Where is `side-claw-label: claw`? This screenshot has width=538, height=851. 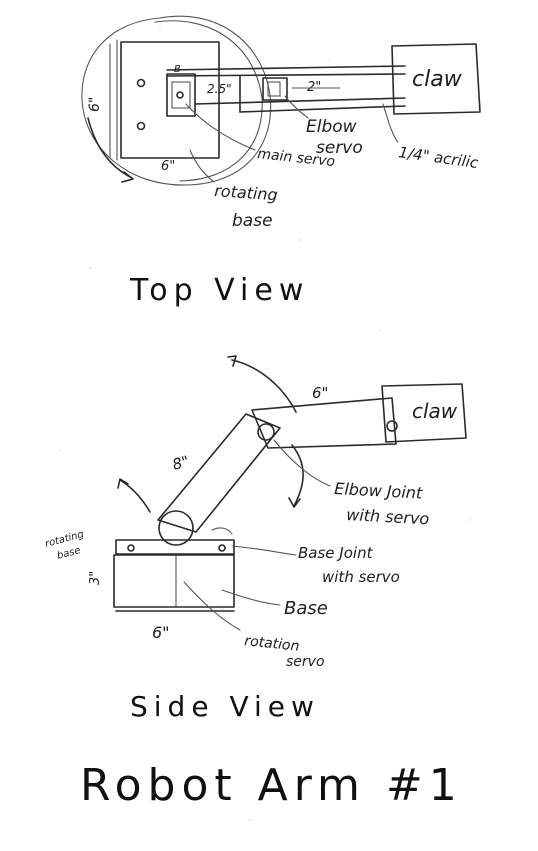
side-claw-label: claw is located at coordinates (435, 411).